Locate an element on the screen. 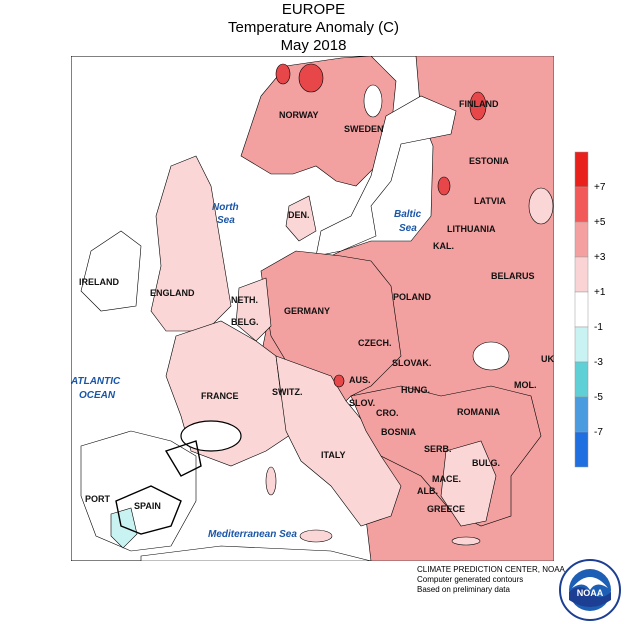 This screenshot has width=627, height=624. country-label-finland: FINLAND is located at coordinates (479, 104).